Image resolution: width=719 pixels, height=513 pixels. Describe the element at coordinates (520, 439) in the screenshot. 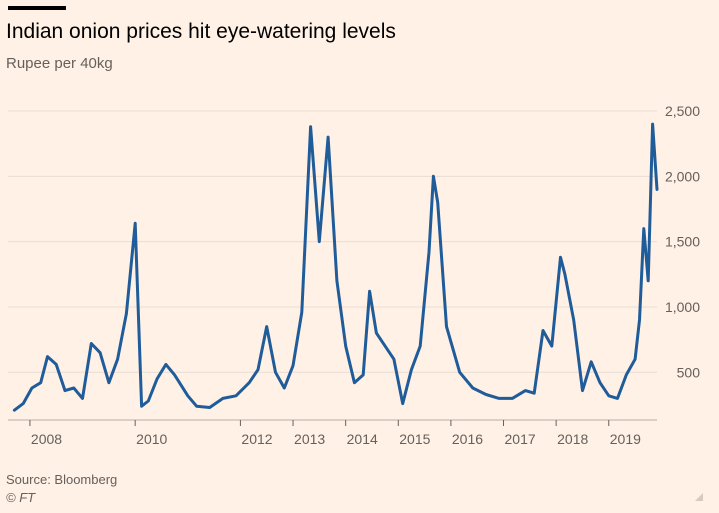

I see `x-tick-label: 2017` at that location.